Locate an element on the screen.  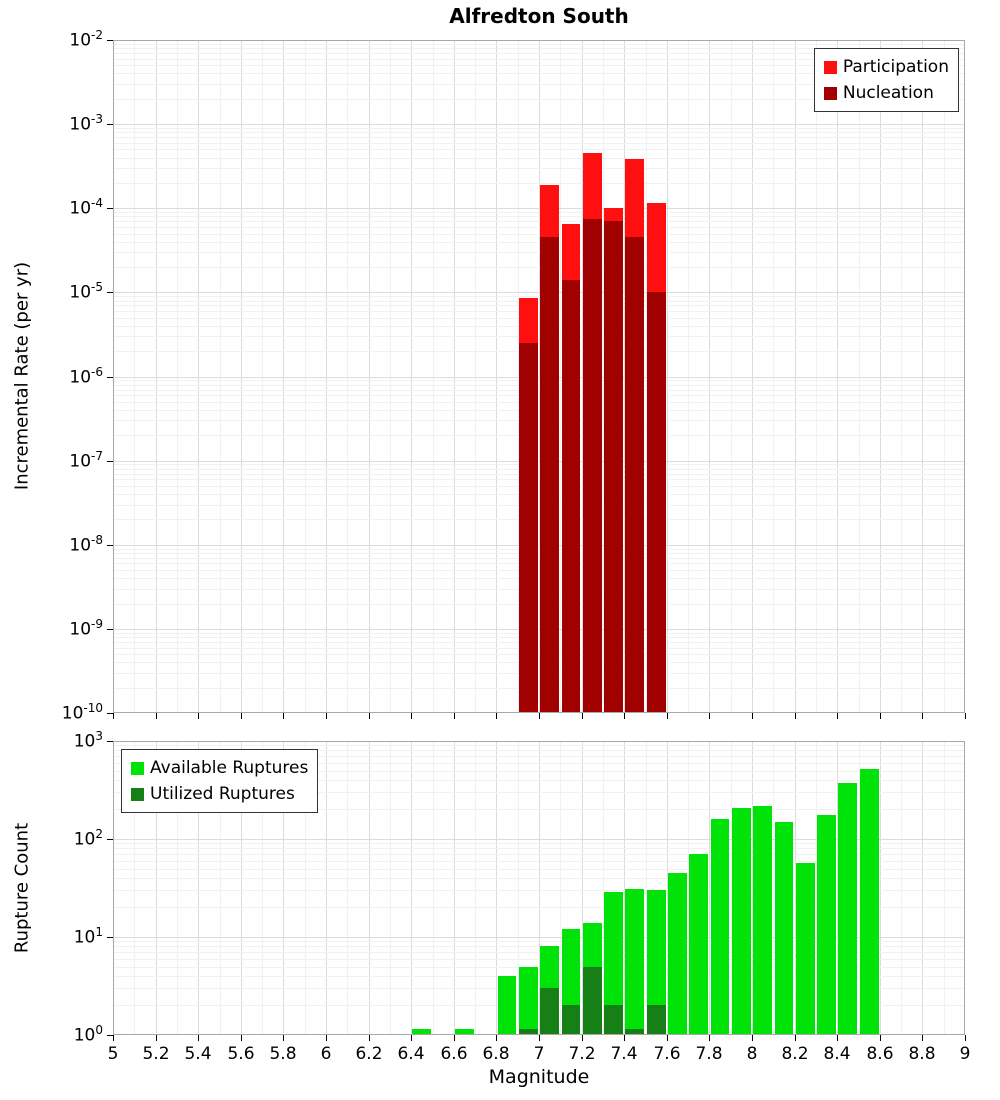
x-tick-label: 6.6 is located at coordinates (454, 1054).